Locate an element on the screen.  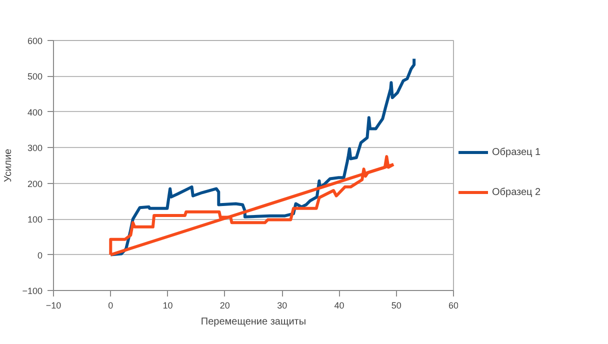
x-tick-label: 20 is located at coordinates (225, 305).